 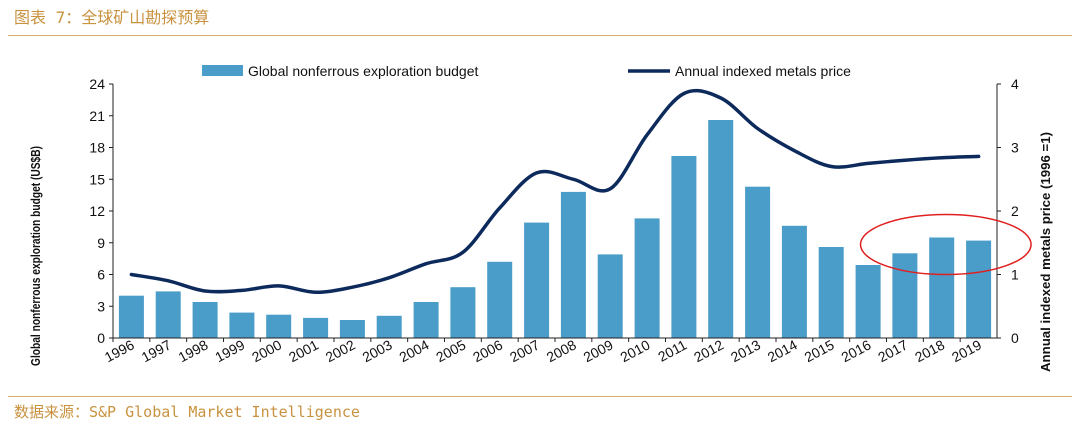 I want to click on left-tick-label: 6, so click(x=101, y=275).